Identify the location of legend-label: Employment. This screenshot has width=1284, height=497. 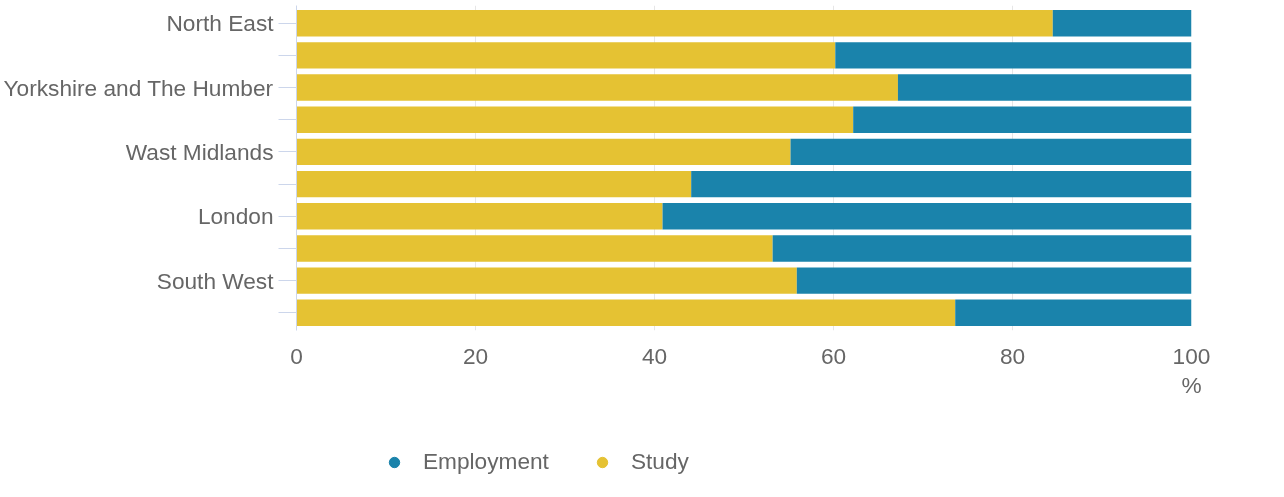
(486, 461).